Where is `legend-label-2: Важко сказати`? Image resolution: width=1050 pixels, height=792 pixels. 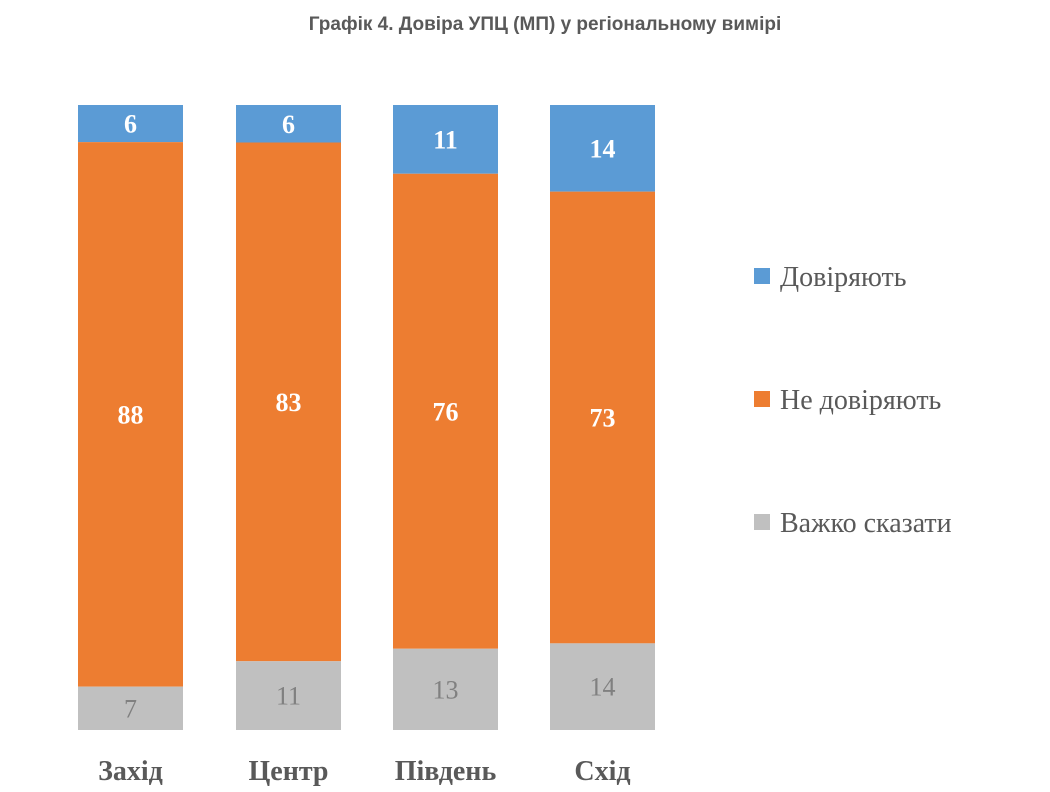
legend-label-2: Важко сказати is located at coordinates (866, 523).